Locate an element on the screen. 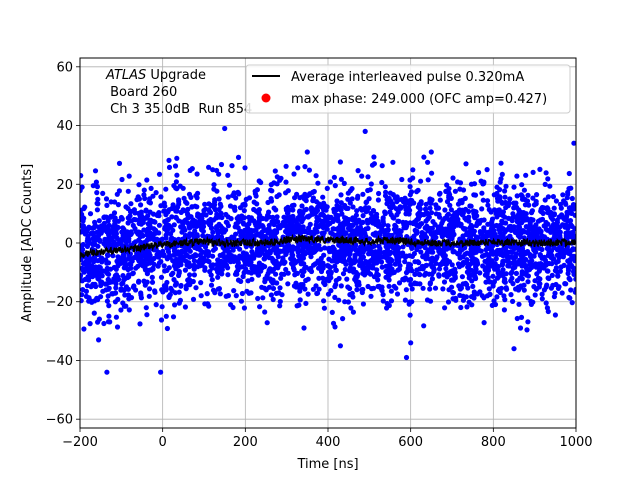  outlier-point is located at coordinates (340, 346).